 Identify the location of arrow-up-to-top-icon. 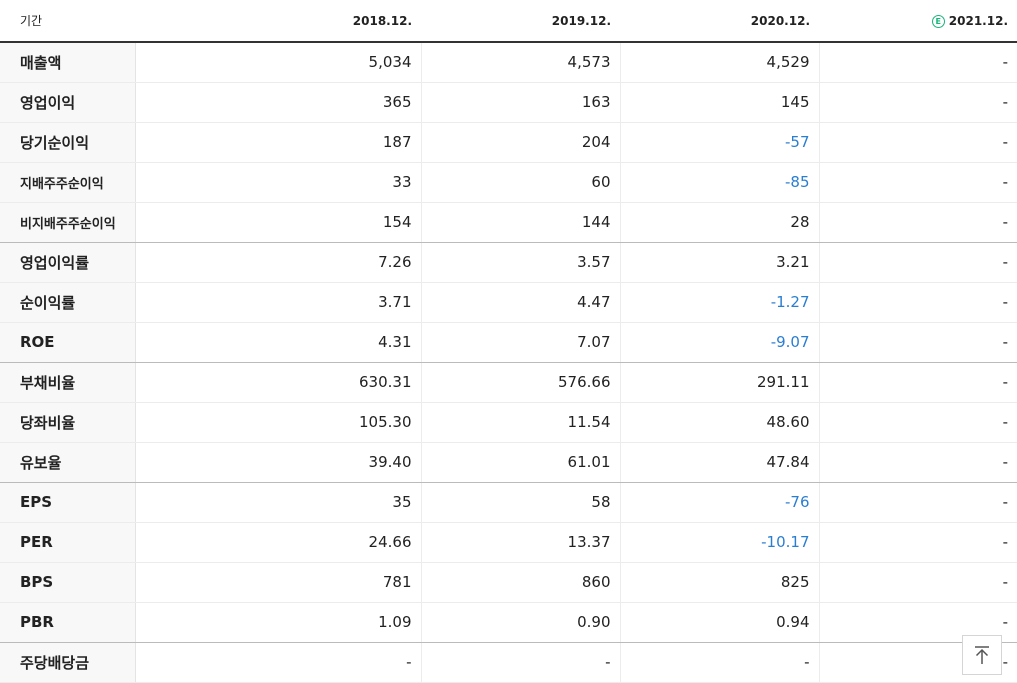
(982, 655).